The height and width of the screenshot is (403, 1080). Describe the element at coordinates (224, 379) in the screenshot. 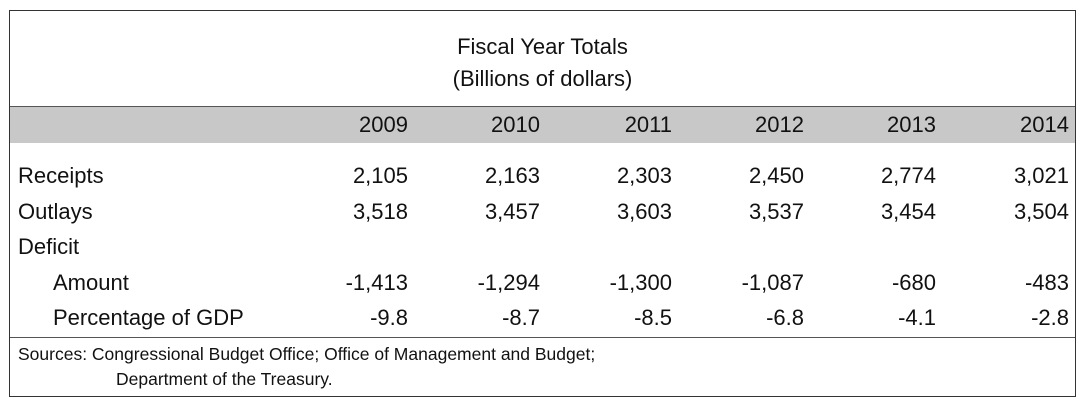

I see `sources-line-2: Department of the Treasury.` at that location.